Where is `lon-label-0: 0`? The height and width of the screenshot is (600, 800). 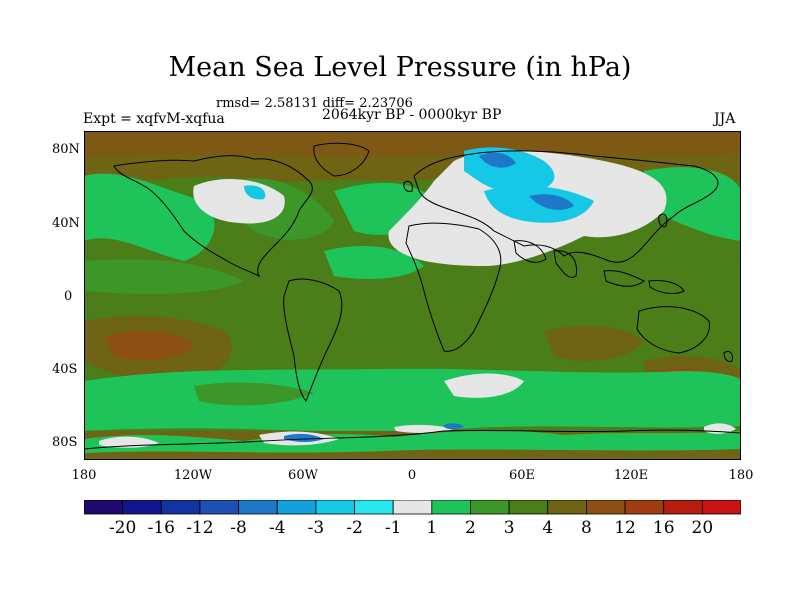 lon-label-0: 0 is located at coordinates (412, 475).